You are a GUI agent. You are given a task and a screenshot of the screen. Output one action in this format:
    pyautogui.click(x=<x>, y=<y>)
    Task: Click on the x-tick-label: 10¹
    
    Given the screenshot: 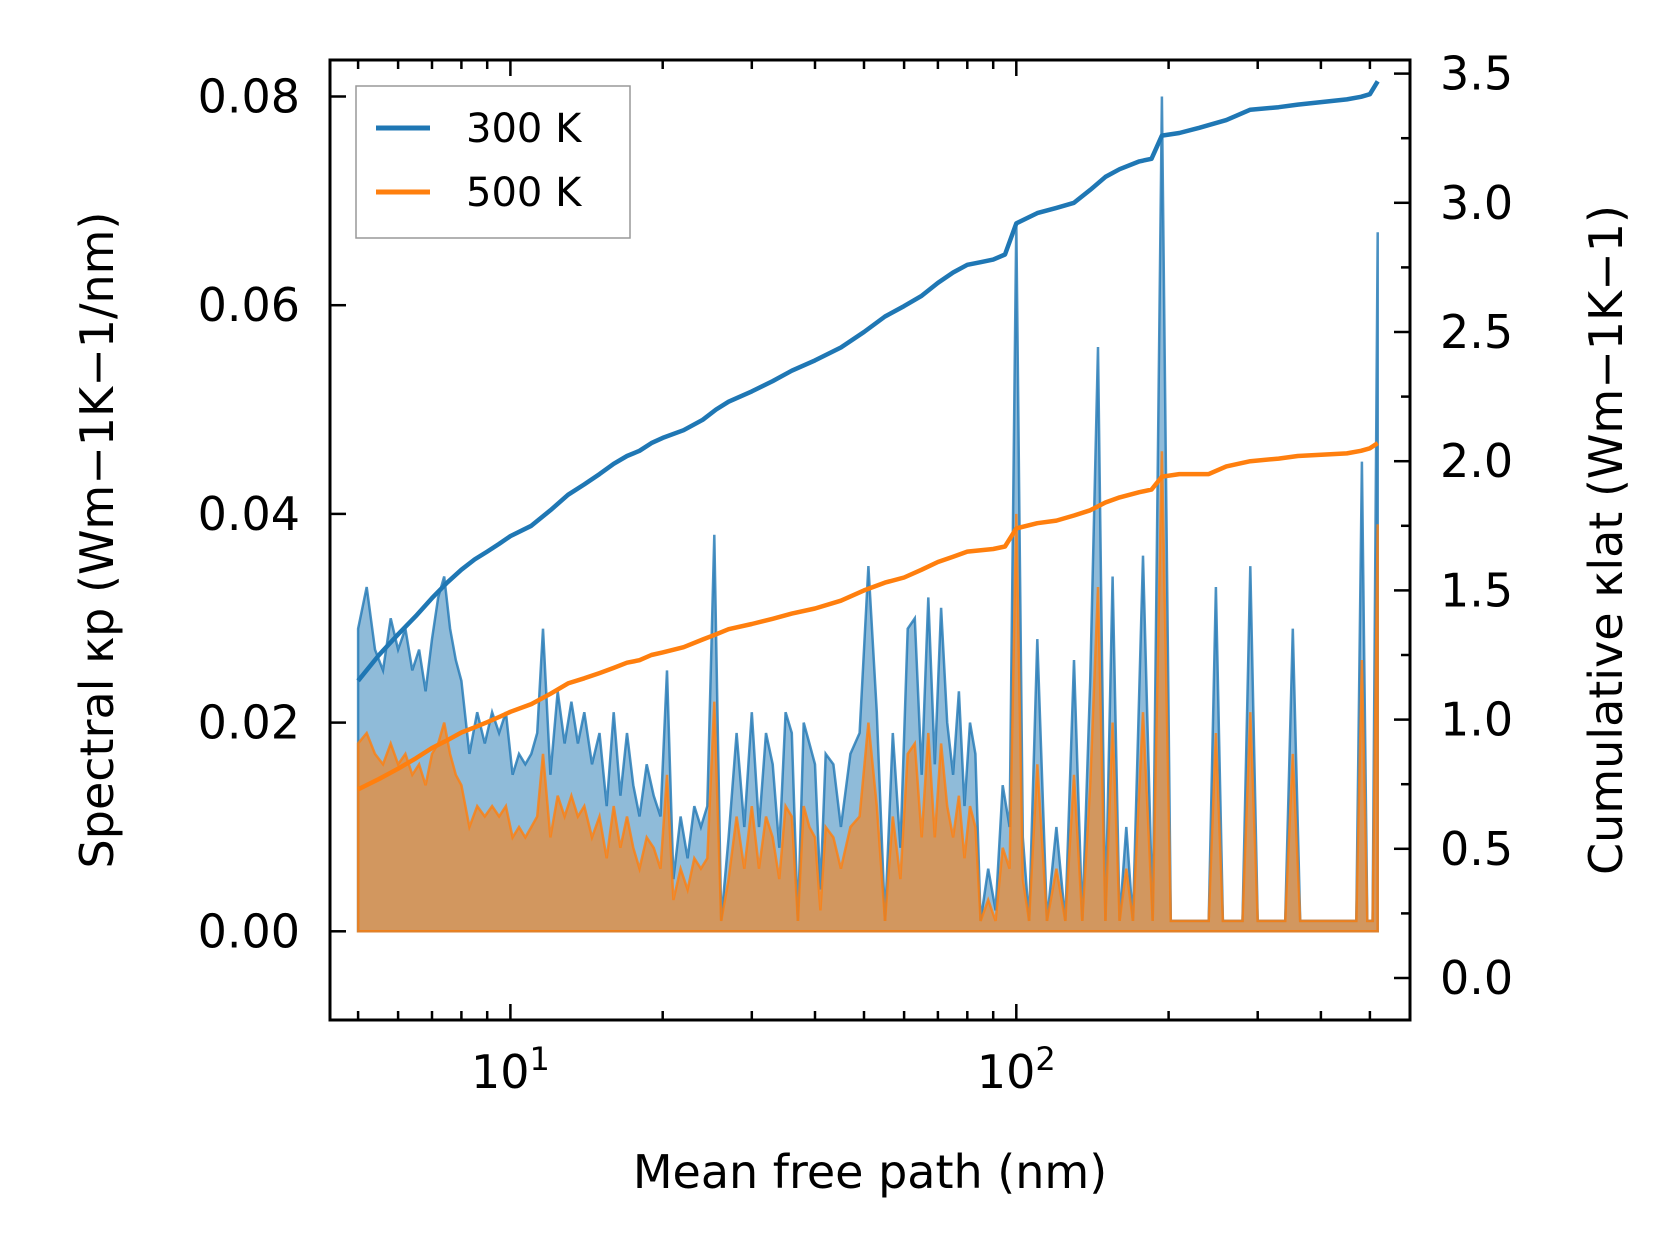 What is the action you would take?
    pyautogui.click(x=510, y=1069)
    